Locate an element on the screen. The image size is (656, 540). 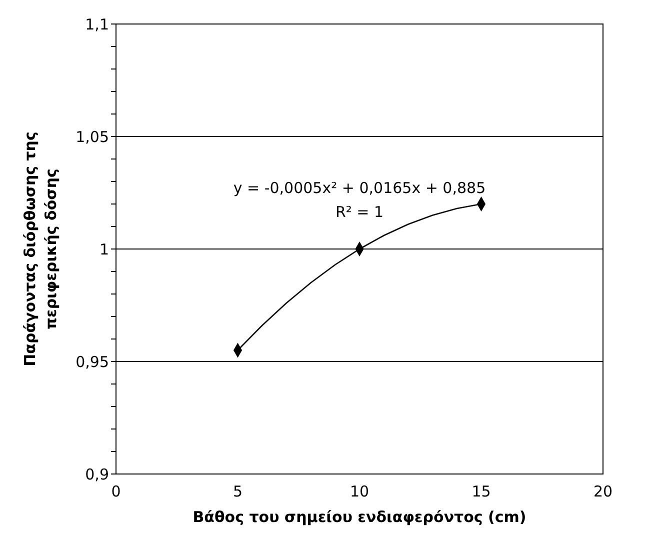
x-tick-label: 10 is located at coordinates (360, 491).